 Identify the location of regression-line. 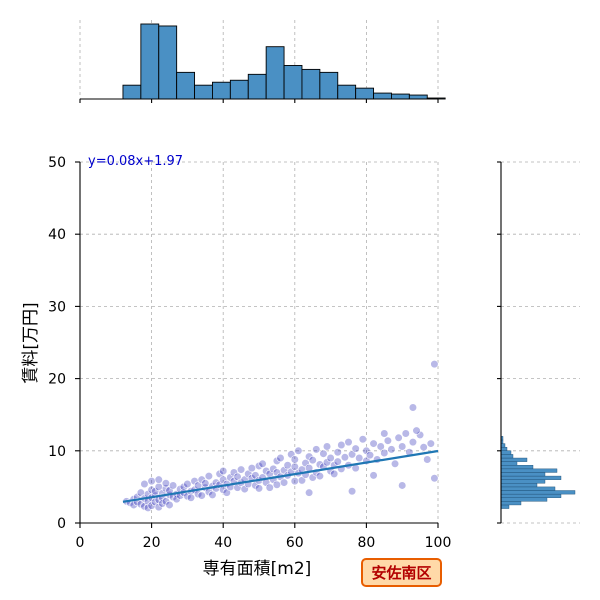
(280, 476).